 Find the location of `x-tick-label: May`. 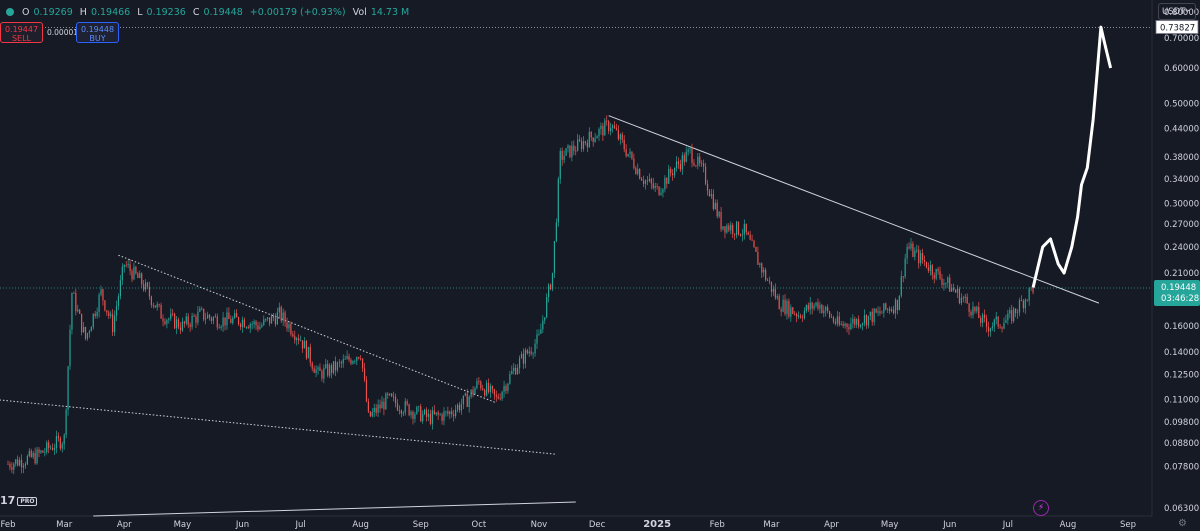

x-tick-label: May is located at coordinates (183, 525).